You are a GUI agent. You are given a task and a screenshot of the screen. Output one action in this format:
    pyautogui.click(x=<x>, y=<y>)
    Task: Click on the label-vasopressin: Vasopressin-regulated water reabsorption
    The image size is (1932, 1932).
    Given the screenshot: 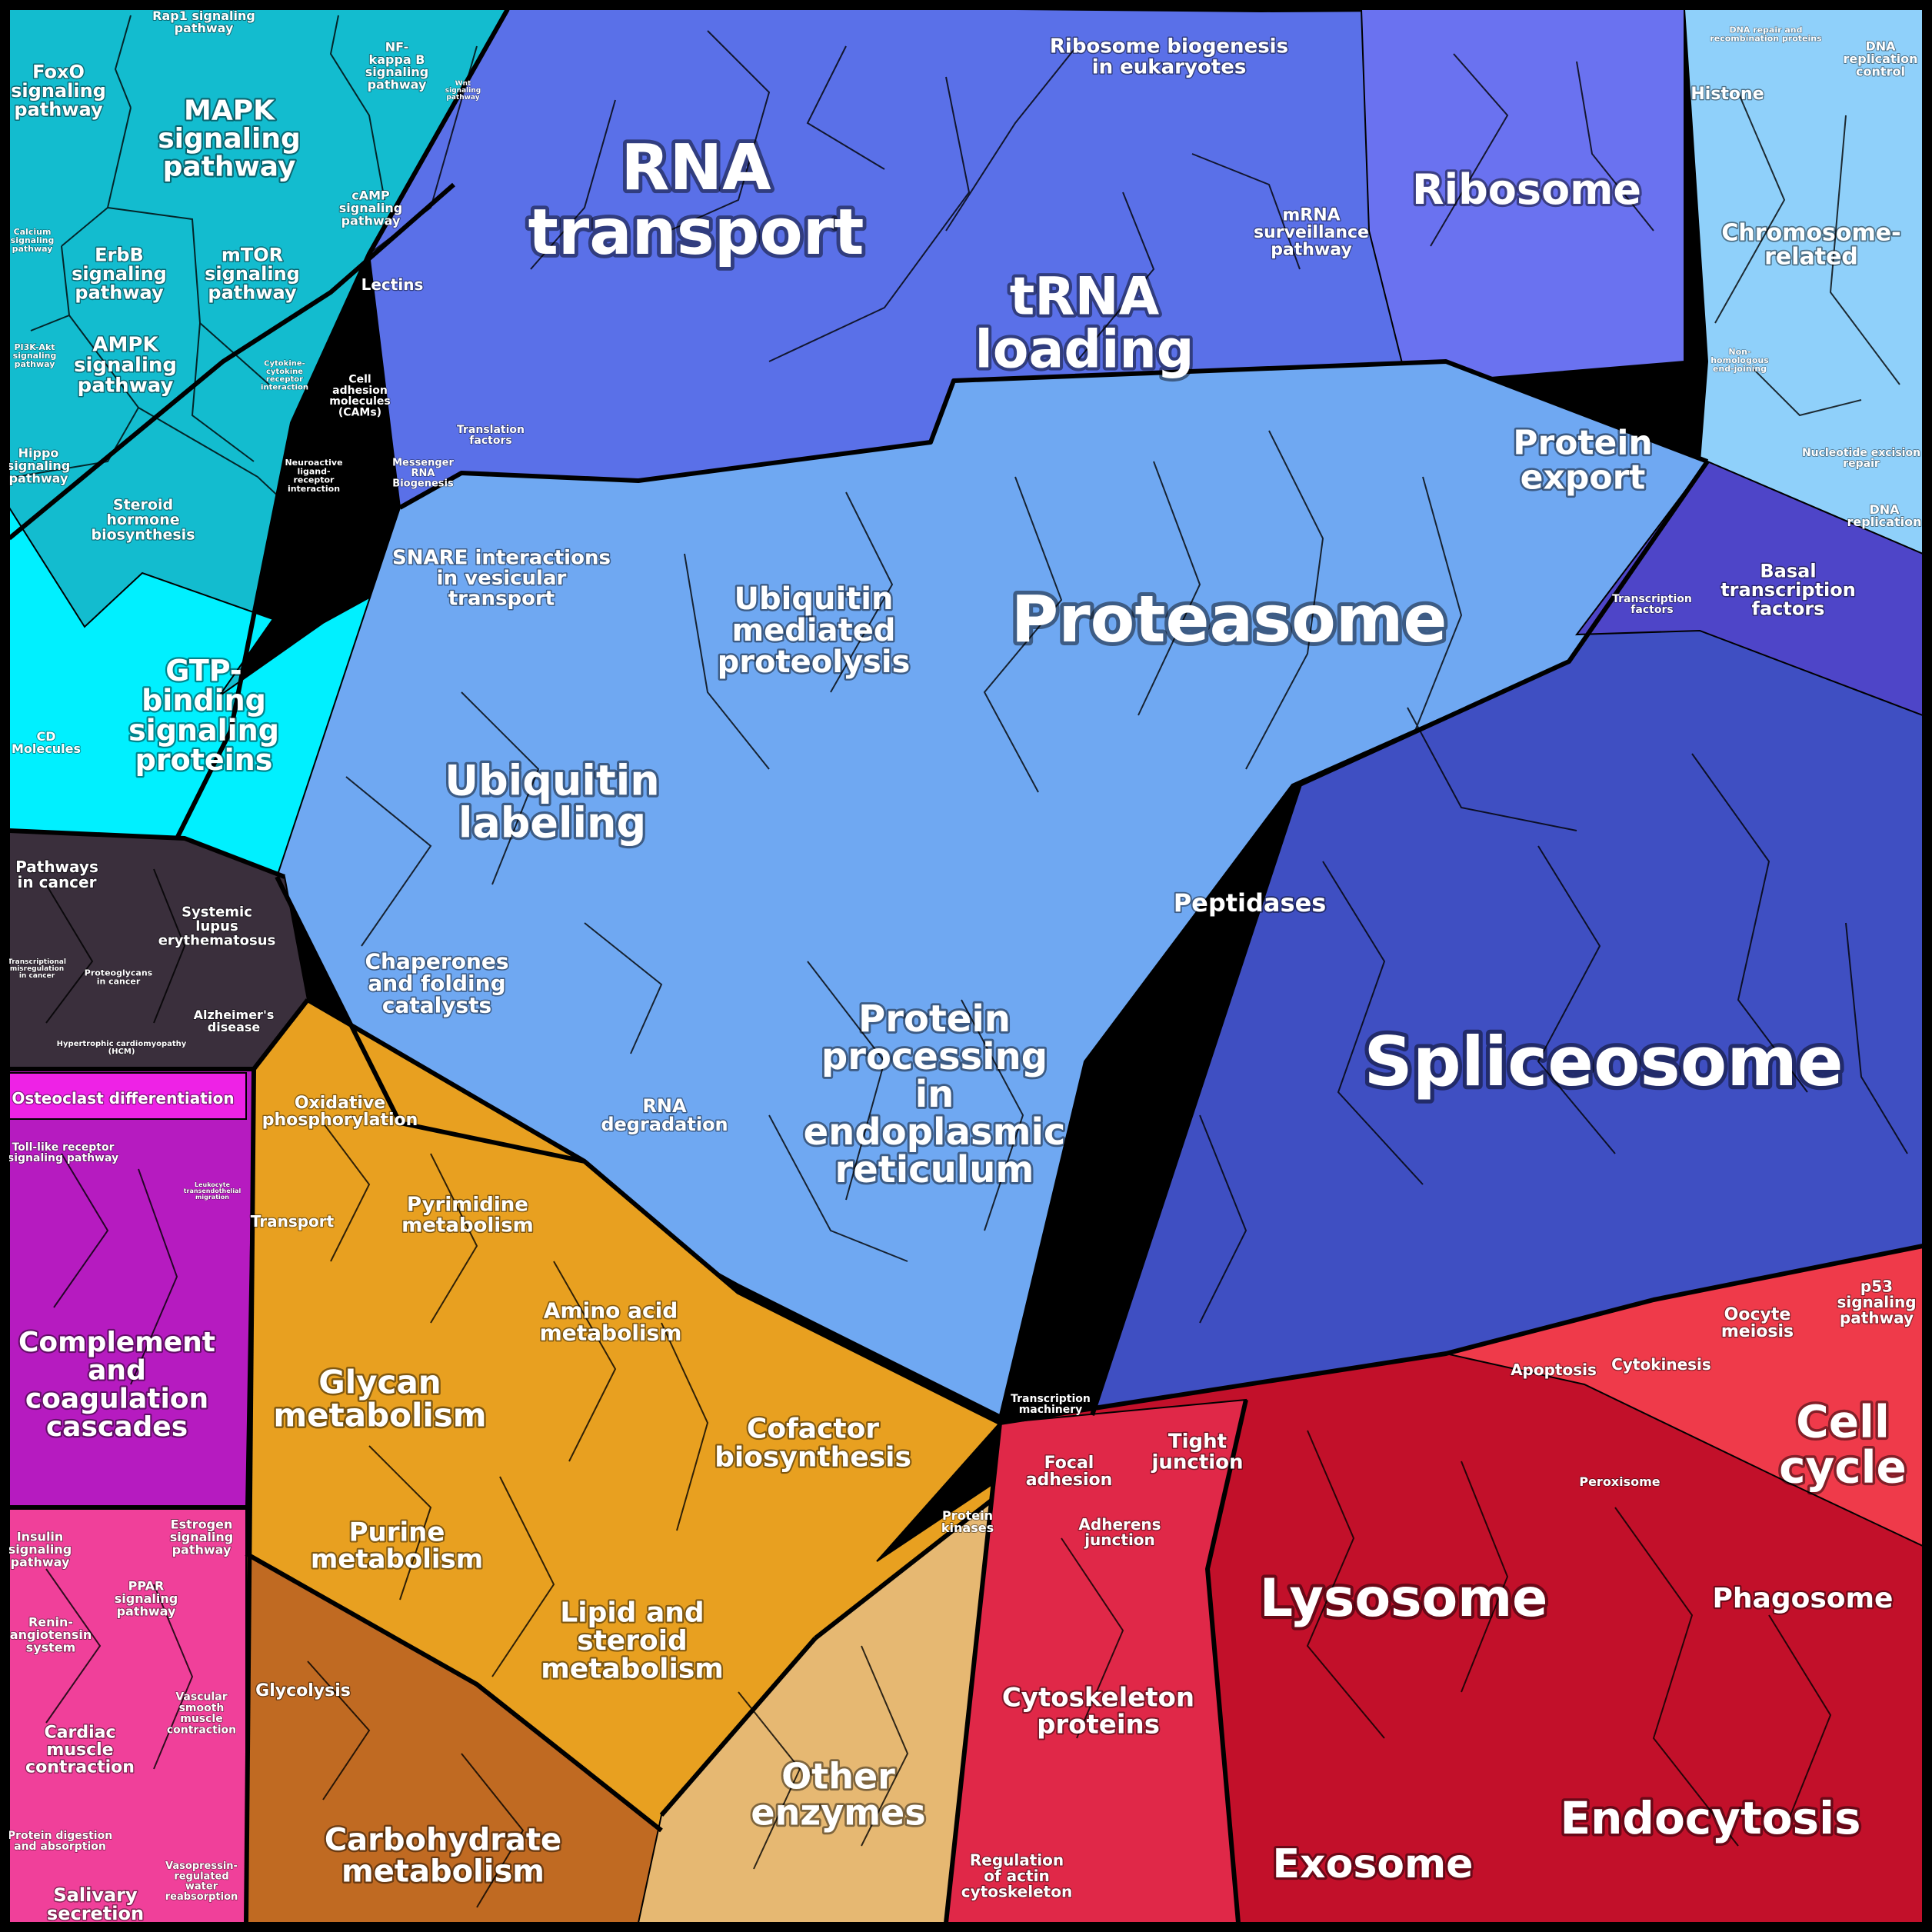 What is the action you would take?
    pyautogui.click(x=201, y=1881)
    